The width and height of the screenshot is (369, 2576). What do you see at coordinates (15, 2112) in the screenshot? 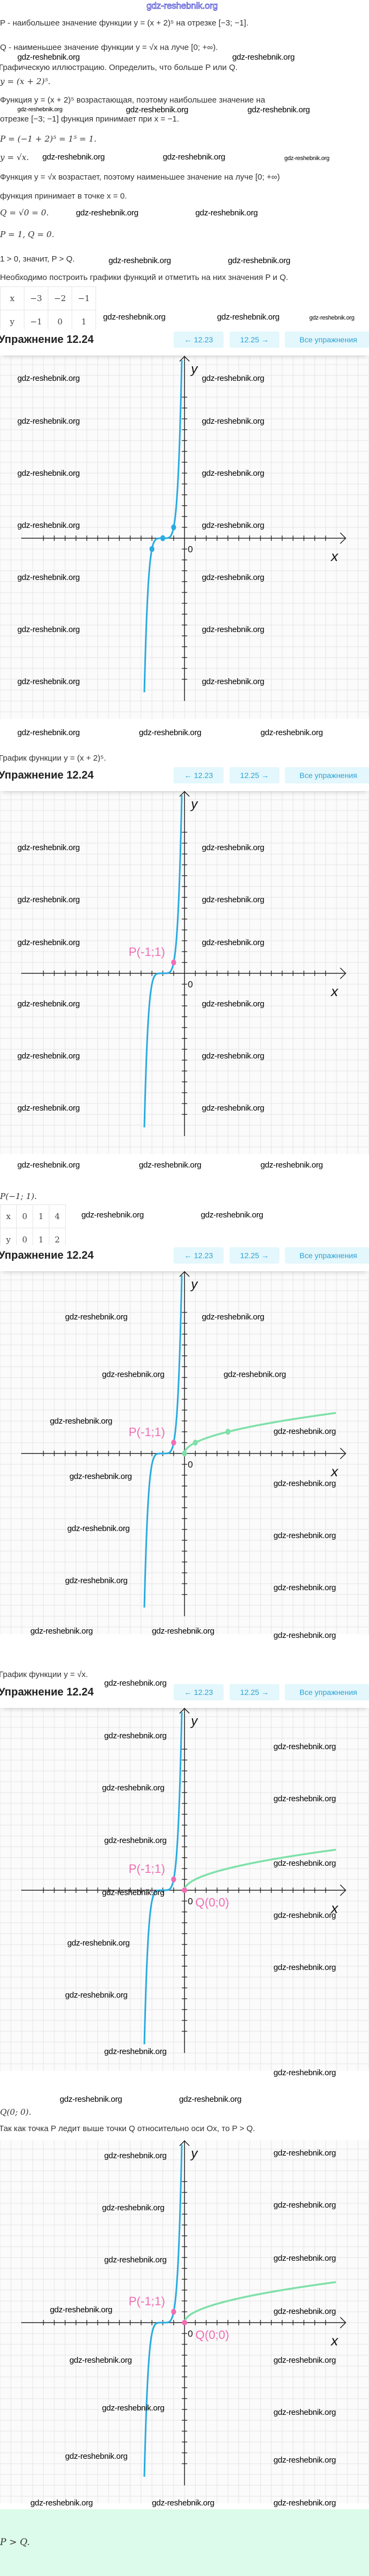
I see `caption: Q(0; 0).` at bounding box center [15, 2112].